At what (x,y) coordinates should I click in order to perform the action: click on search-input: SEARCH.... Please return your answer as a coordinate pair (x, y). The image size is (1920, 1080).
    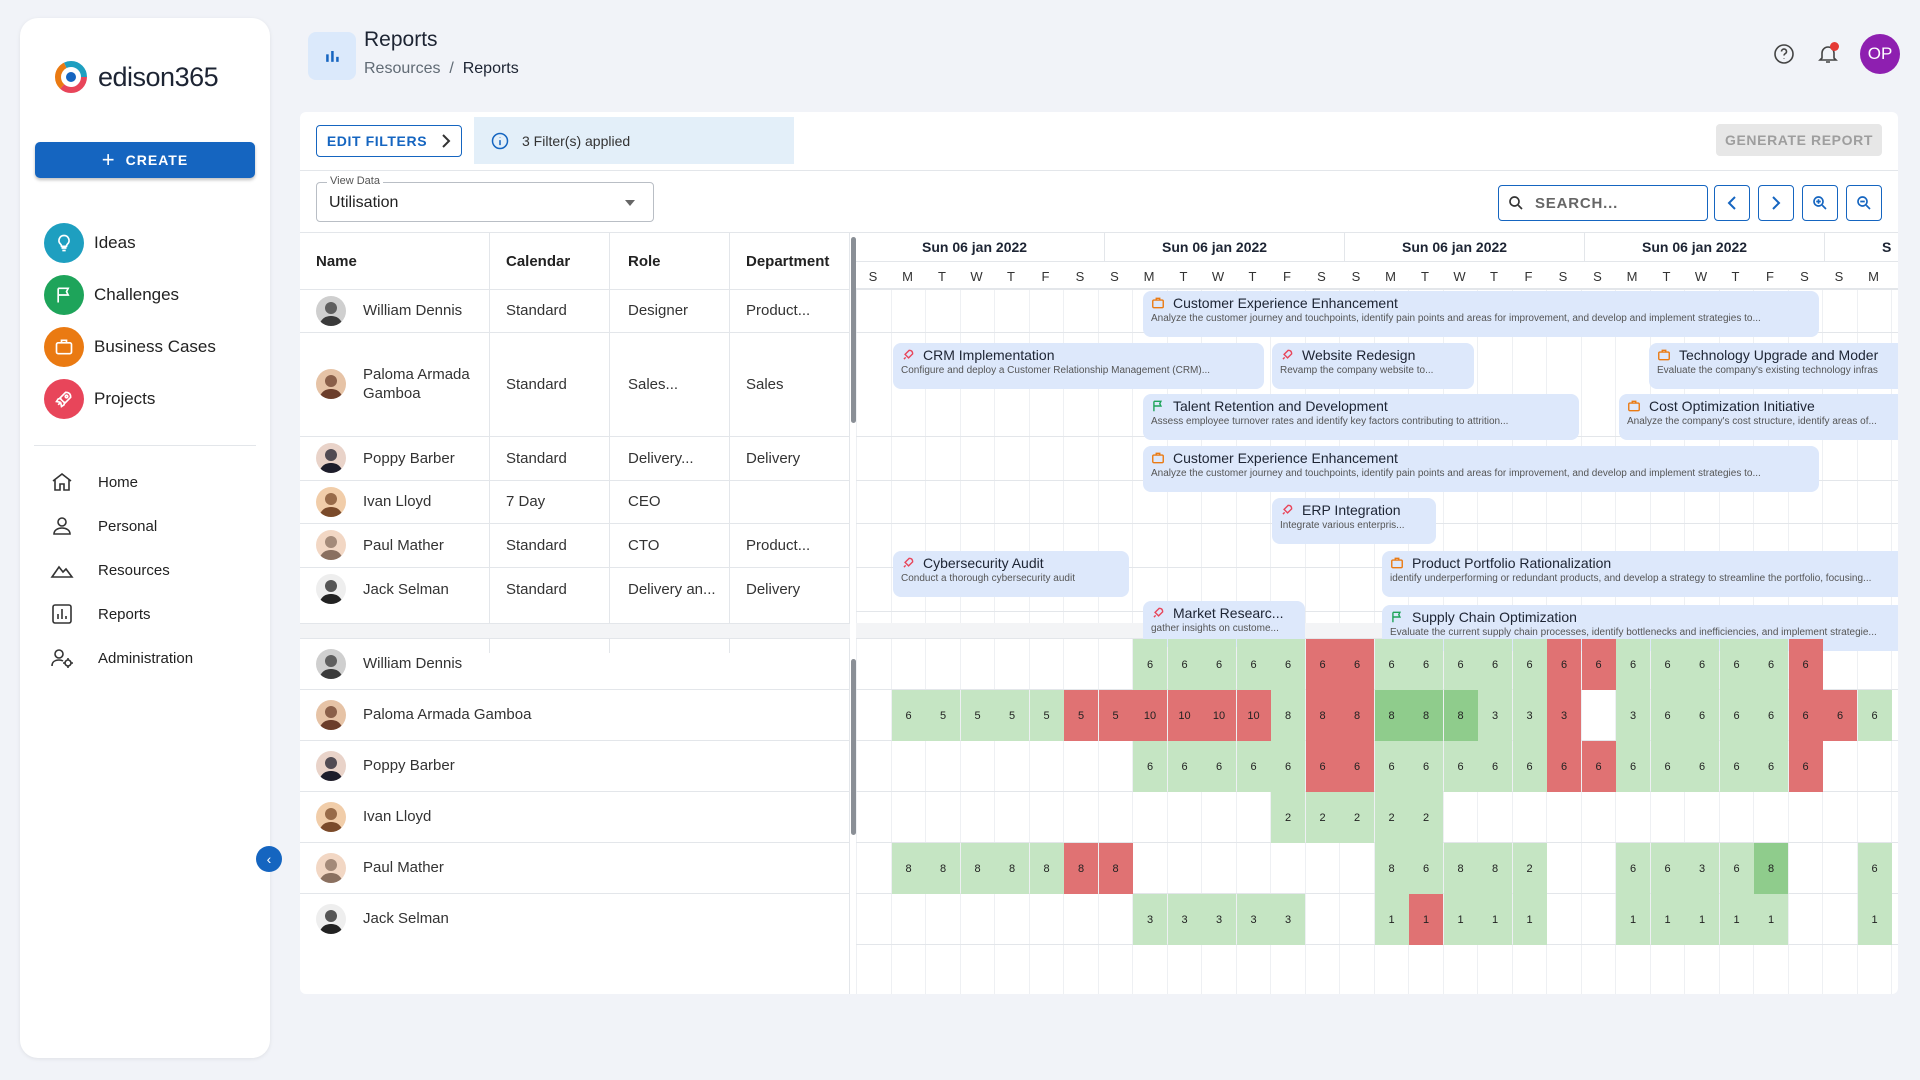
    Looking at the image, I should click on (1603, 203).